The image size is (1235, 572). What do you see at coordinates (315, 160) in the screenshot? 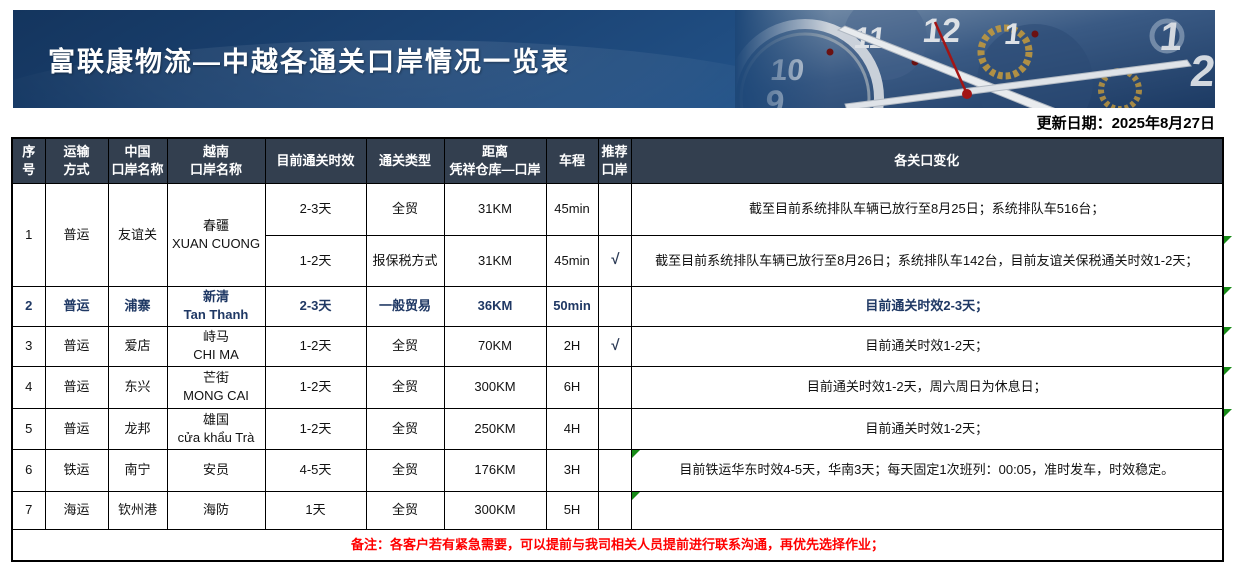
I see `col-header-clearance-time: 目前通关时效` at bounding box center [315, 160].